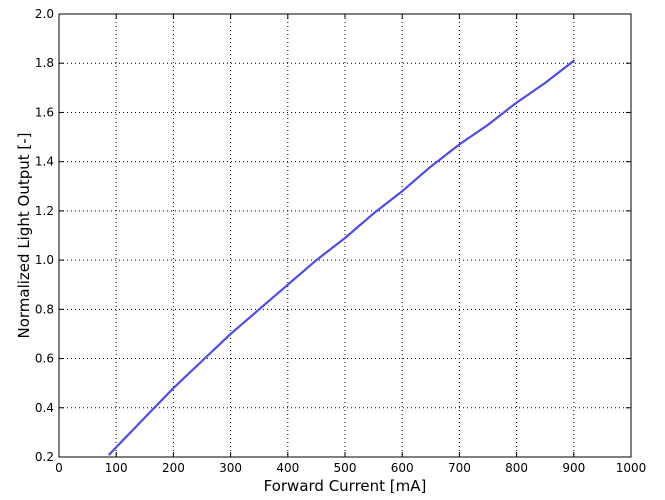  Describe the element at coordinates (402, 468) in the screenshot. I see `x-tick-label: 600` at that location.